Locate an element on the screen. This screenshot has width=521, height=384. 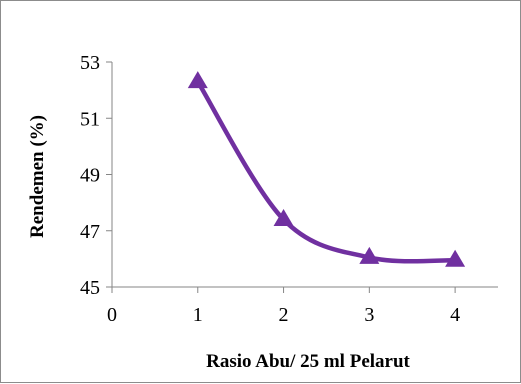
x-tick-label: 2 is located at coordinates (284, 315).